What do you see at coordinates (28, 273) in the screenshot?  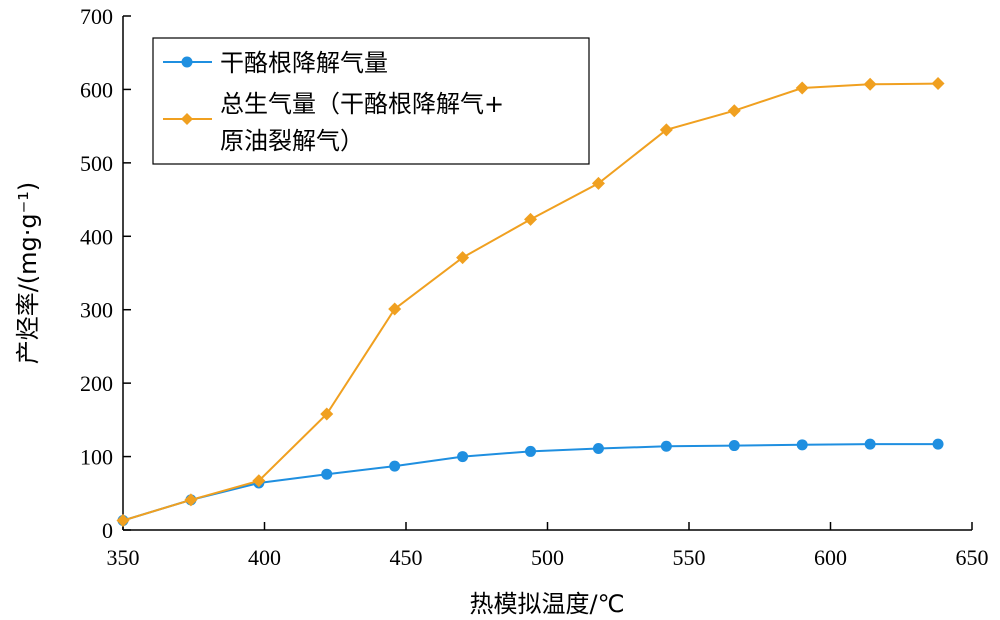 I see `y-axis-title: 产烃率/(mg·g⁻¹)` at bounding box center [28, 273].